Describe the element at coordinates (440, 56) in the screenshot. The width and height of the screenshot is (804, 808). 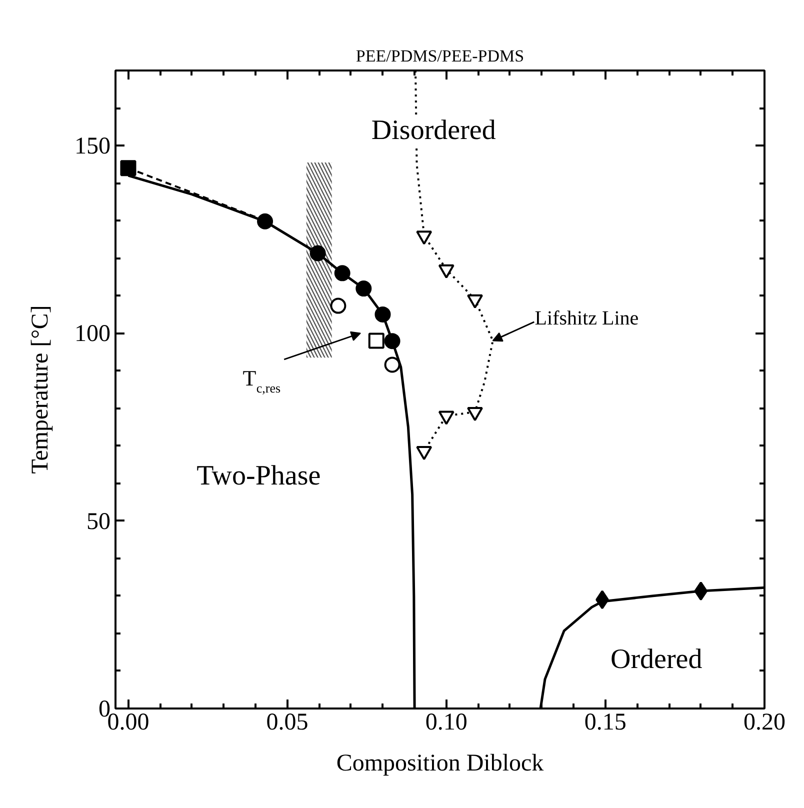
I see `chart-title: PEE/PDMS/PEE-PDMS` at that location.